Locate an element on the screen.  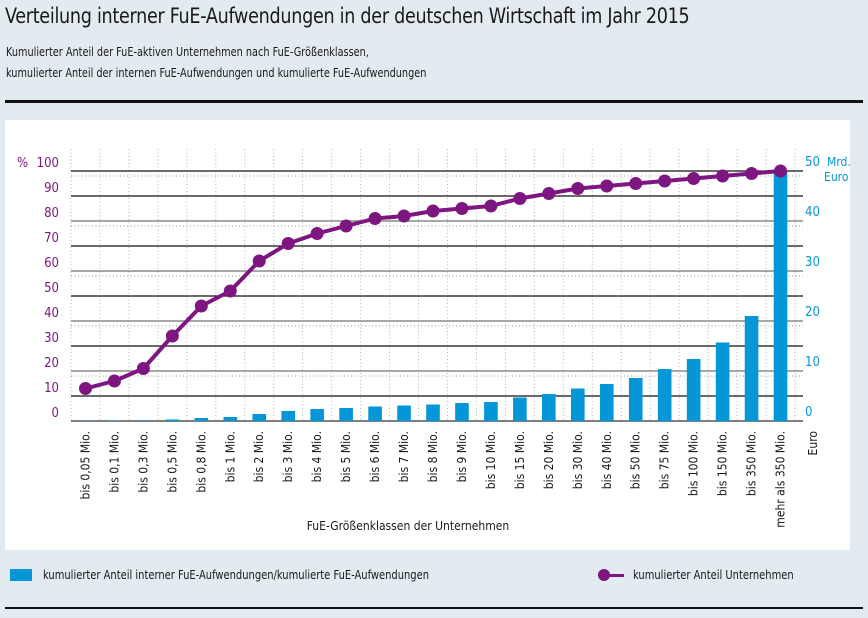
x-tick-label: bis 150 Mio. is located at coordinates (723, 463).